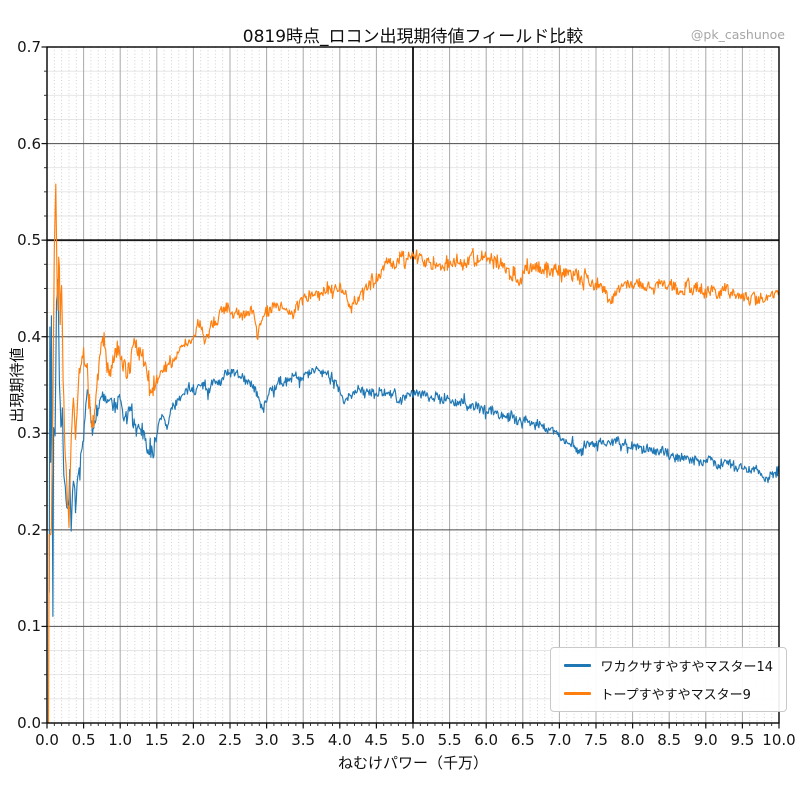 The height and width of the screenshot is (800, 800). I want to click on x-tick-label: 4.5, so click(376, 740).